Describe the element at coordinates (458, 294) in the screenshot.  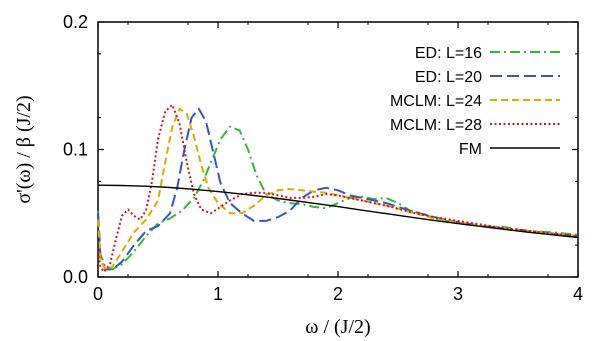
I see `x-tick-label: 3` at that location.